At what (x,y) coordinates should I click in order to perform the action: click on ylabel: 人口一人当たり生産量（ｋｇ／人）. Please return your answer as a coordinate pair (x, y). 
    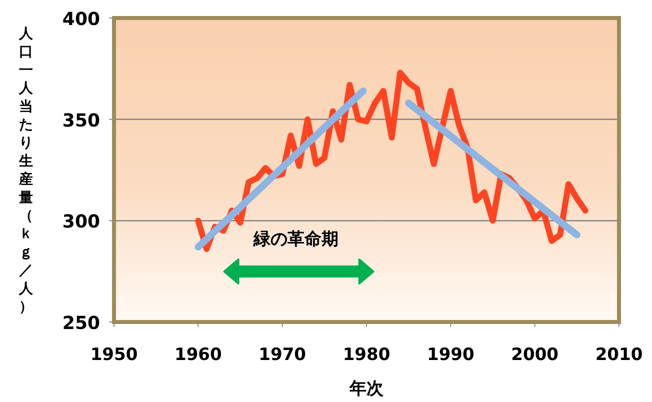
    Looking at the image, I should click on (26, 170).